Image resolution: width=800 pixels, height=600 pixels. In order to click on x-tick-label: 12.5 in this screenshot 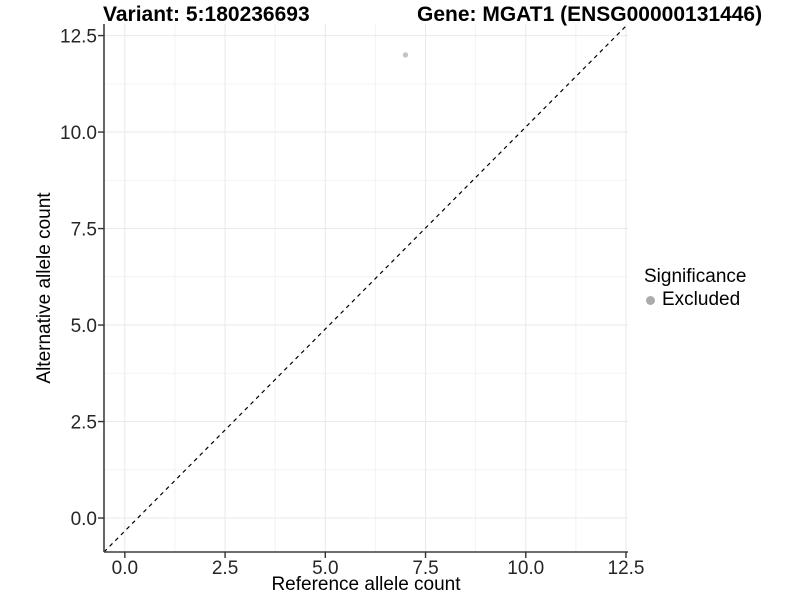, I will do `click(626, 568)`.